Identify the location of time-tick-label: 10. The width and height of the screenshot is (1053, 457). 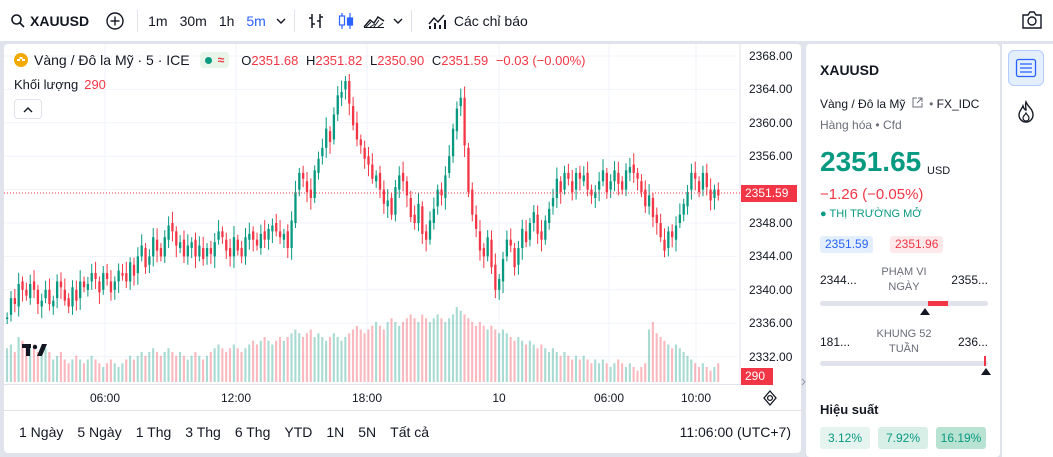
(499, 398).